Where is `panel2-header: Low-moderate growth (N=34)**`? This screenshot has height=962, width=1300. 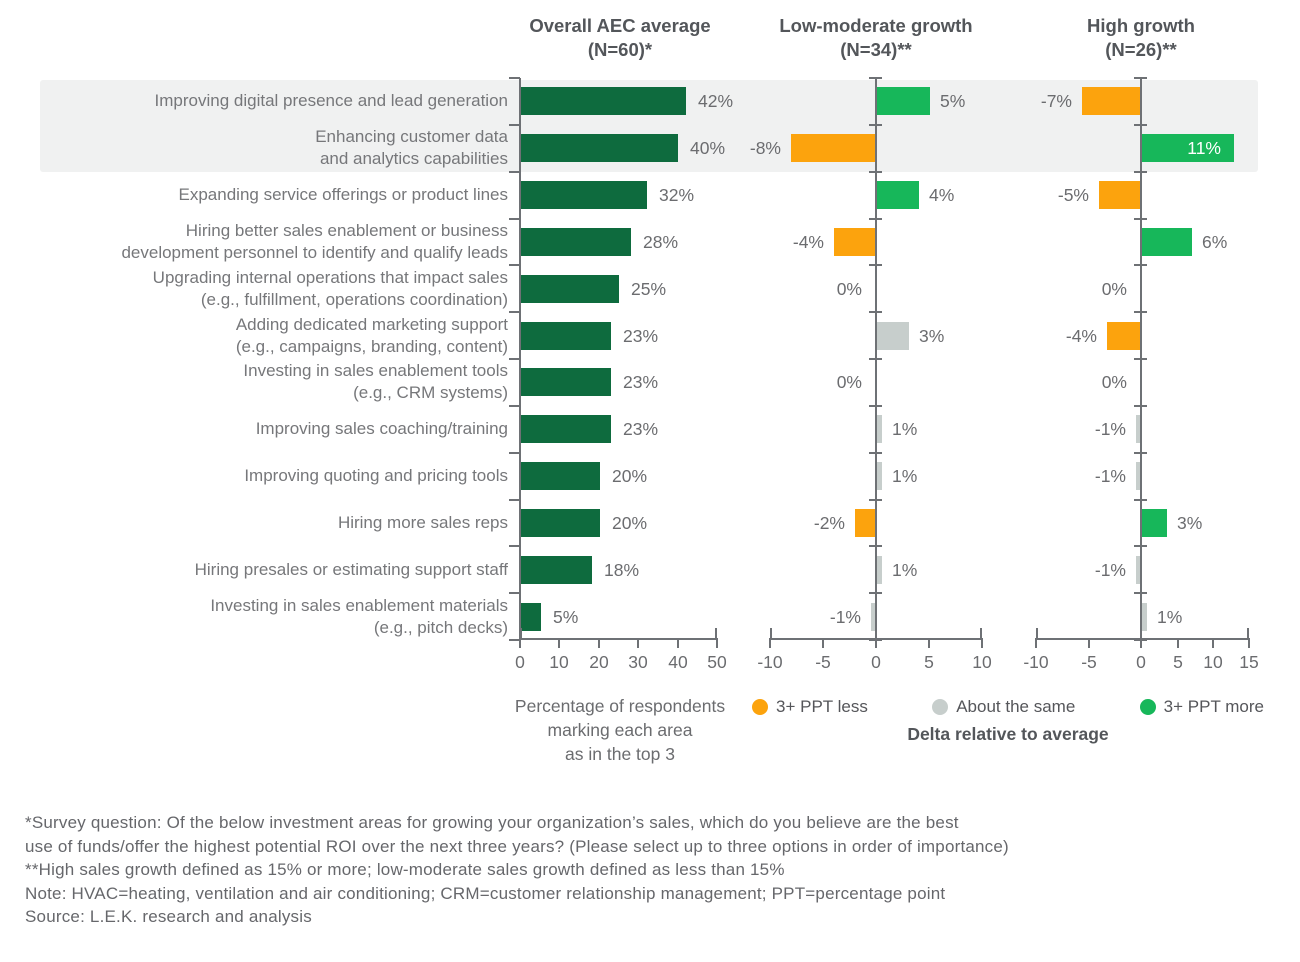 panel2-header: Low-moderate growth (N=34)** is located at coordinates (876, 38).